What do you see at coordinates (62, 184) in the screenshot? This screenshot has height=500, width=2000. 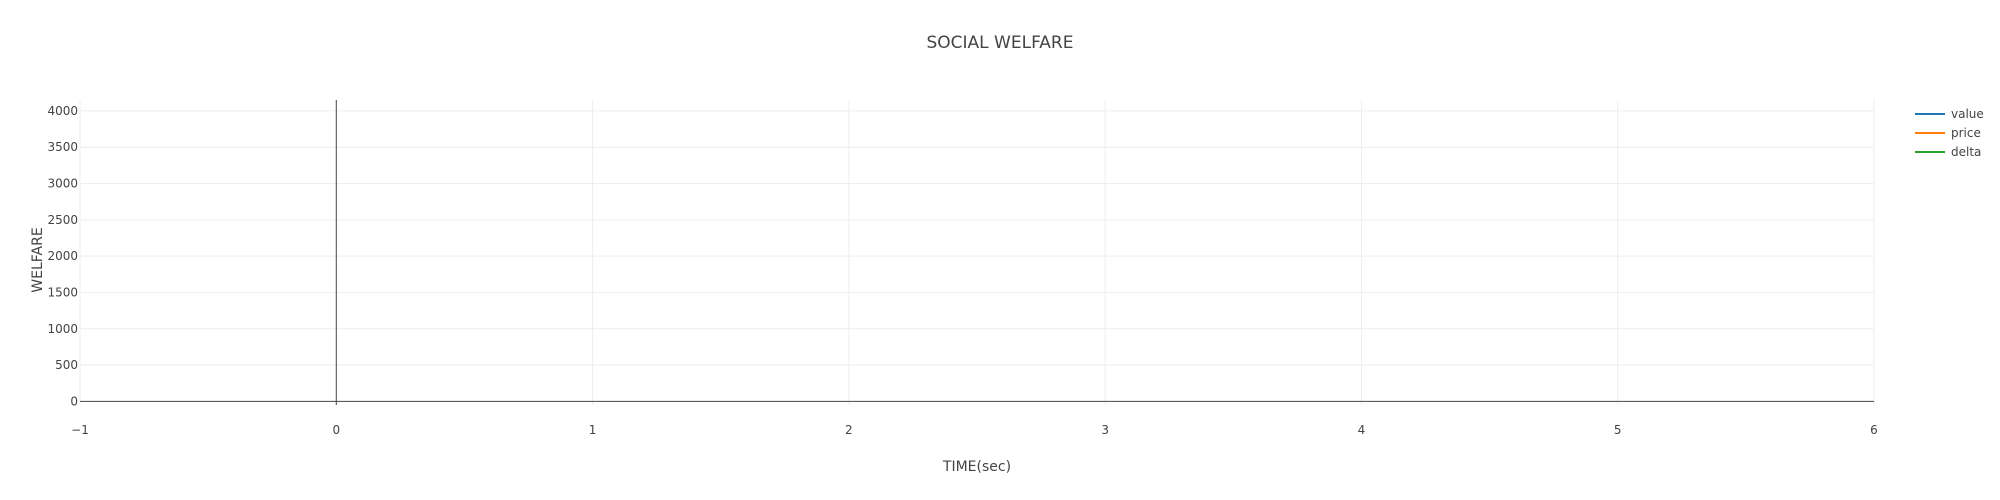 I see `y-tick-label: 3000` at bounding box center [62, 184].